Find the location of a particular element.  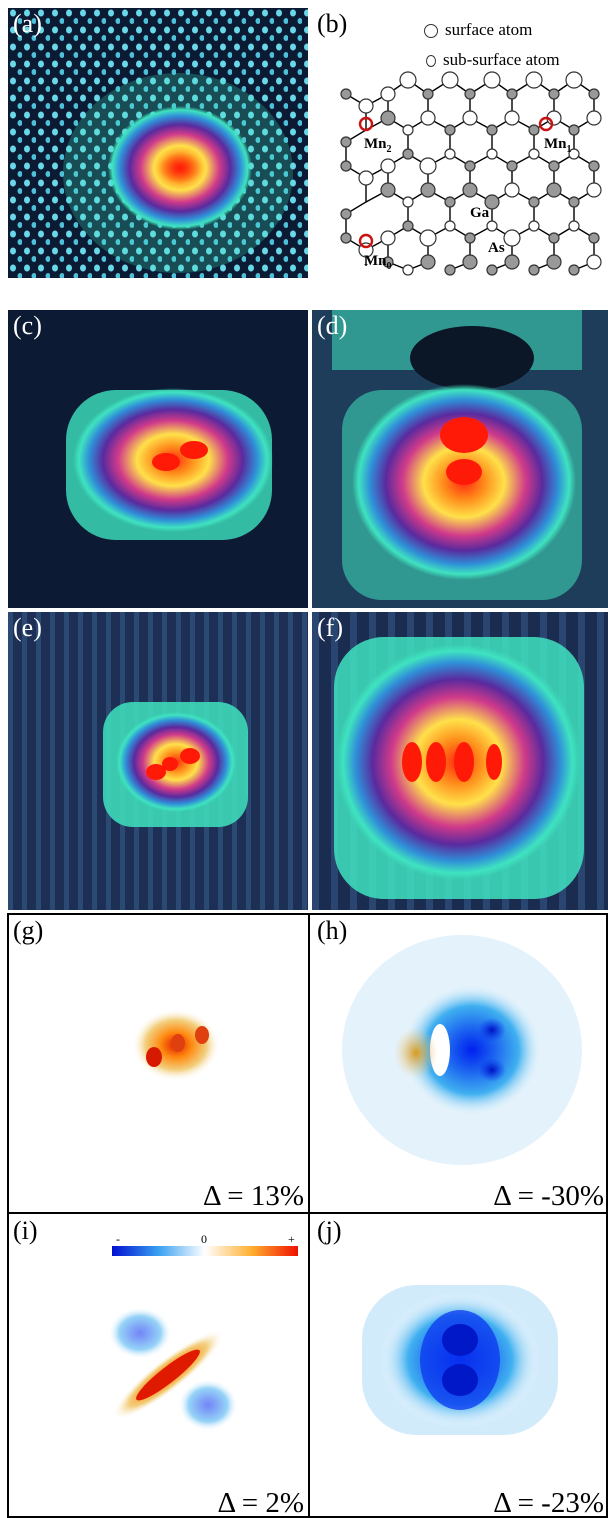

lower-panels-horizontal-divider is located at coordinates (307, 1213).